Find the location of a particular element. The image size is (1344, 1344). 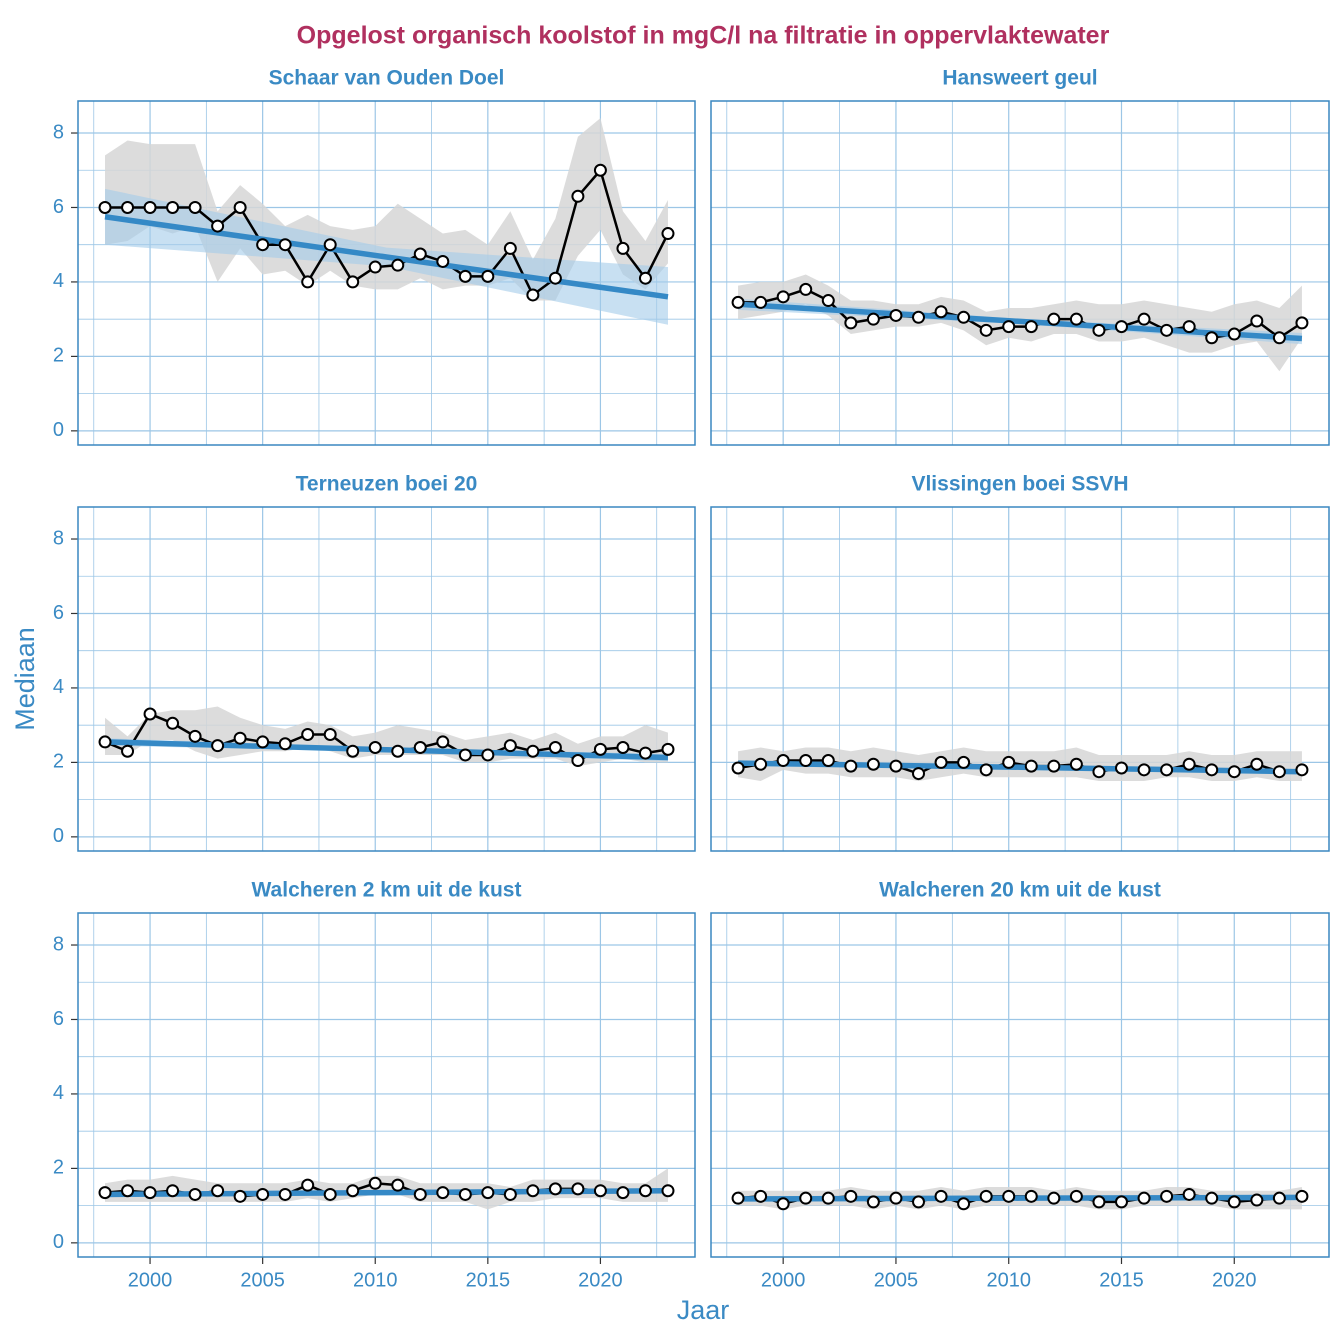

y-tick-label: 6 is located at coordinates (58, 613).